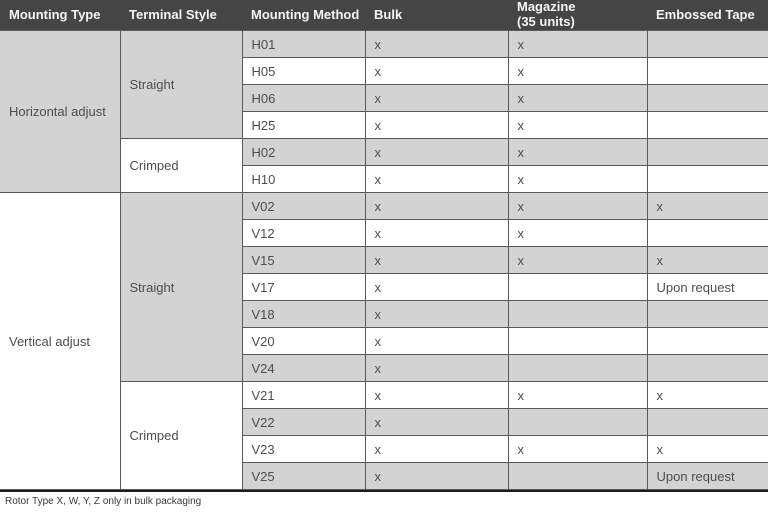 The height and width of the screenshot is (515, 768). I want to click on table-row: V18 x, so click(384, 314).